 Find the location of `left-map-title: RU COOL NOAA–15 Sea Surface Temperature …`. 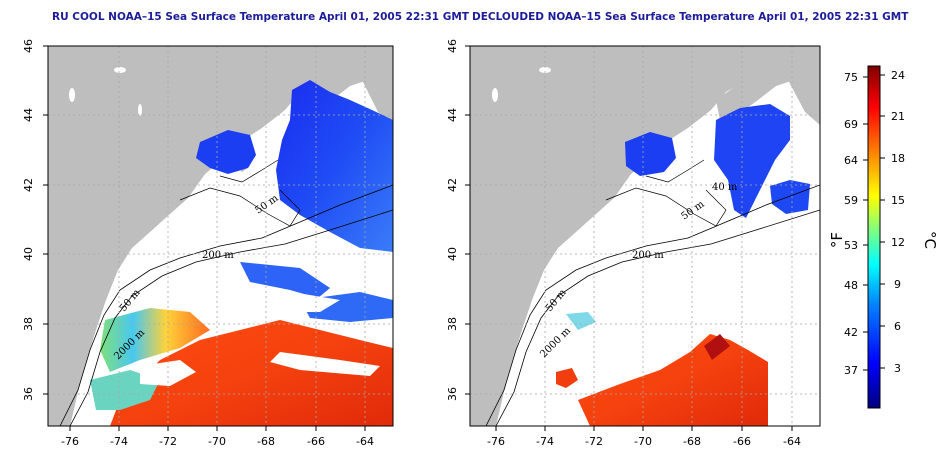

left-map-title: RU COOL NOAA–15 Sea Surface Temperature … is located at coordinates (260, 17).